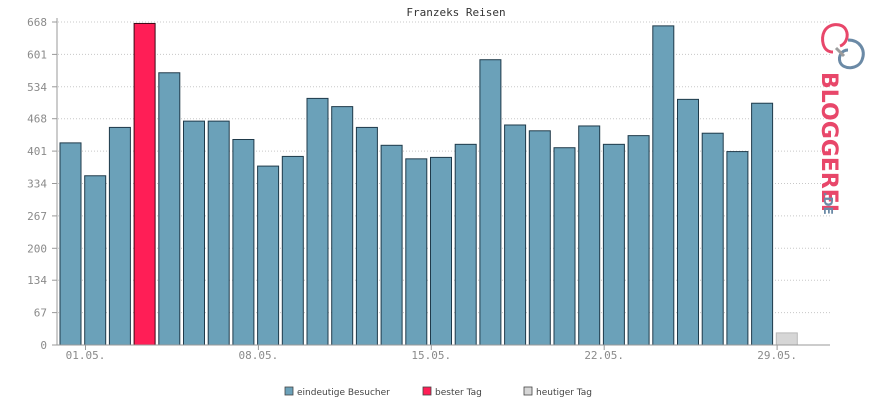  I want to click on y-tick-label: 267, so click(37, 216).